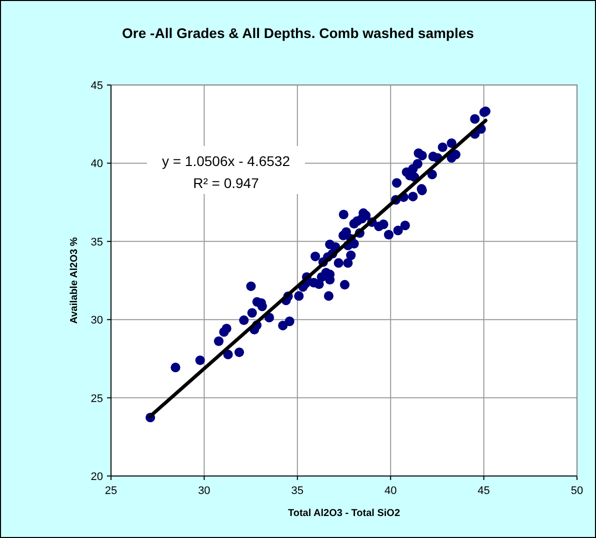  Describe the element at coordinates (226, 161) in the screenshot. I see `annotation: y = 1.0506x - 4.6532` at that location.